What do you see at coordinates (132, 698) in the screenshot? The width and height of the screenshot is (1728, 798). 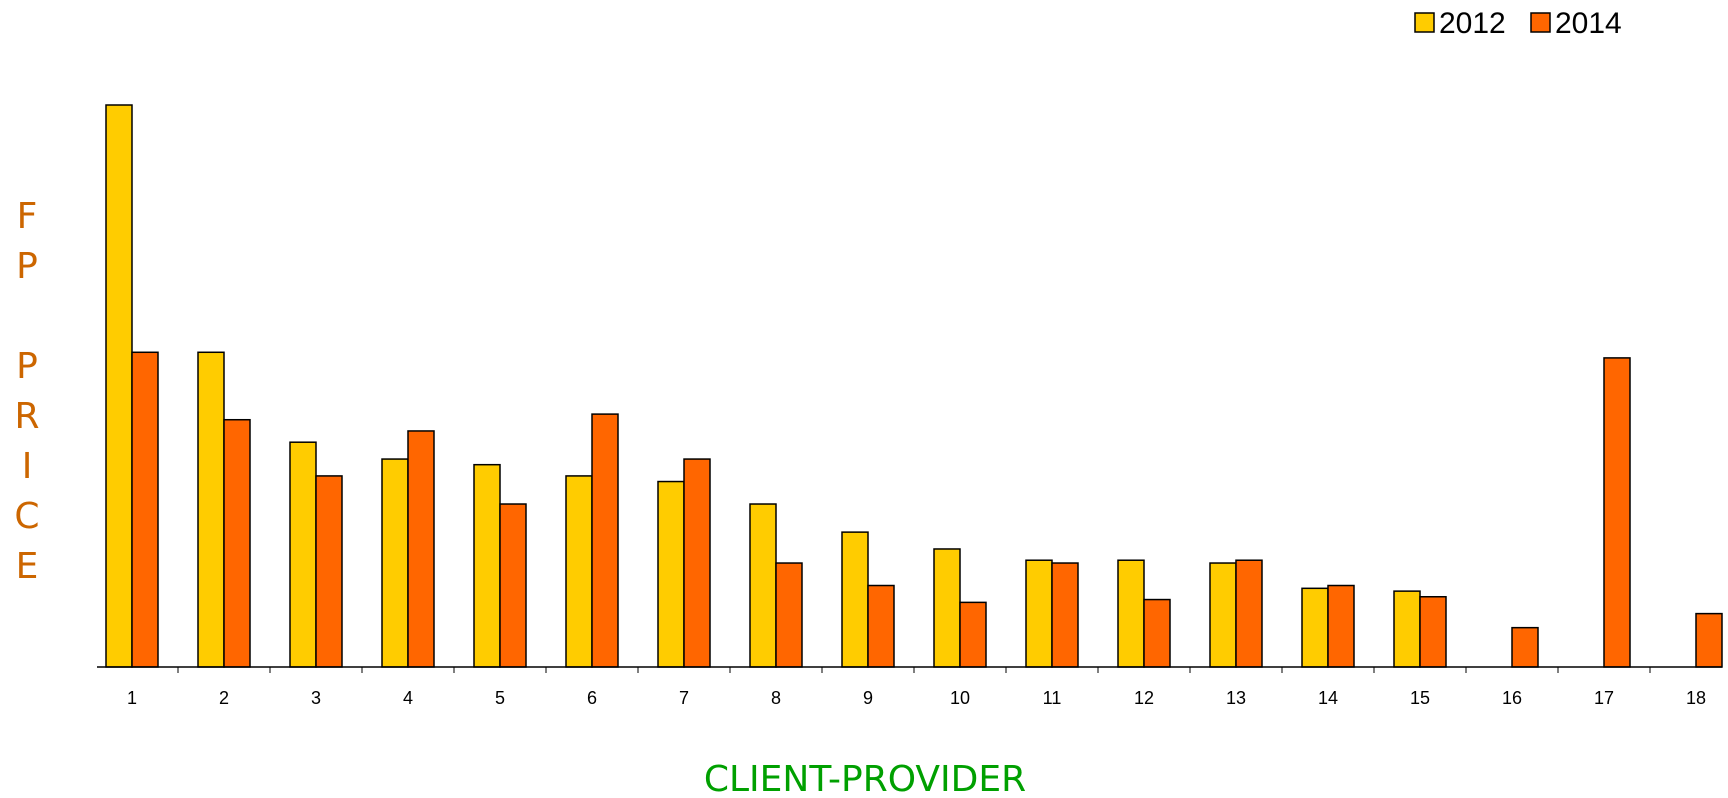 I see `x-tick-label: 1` at bounding box center [132, 698].